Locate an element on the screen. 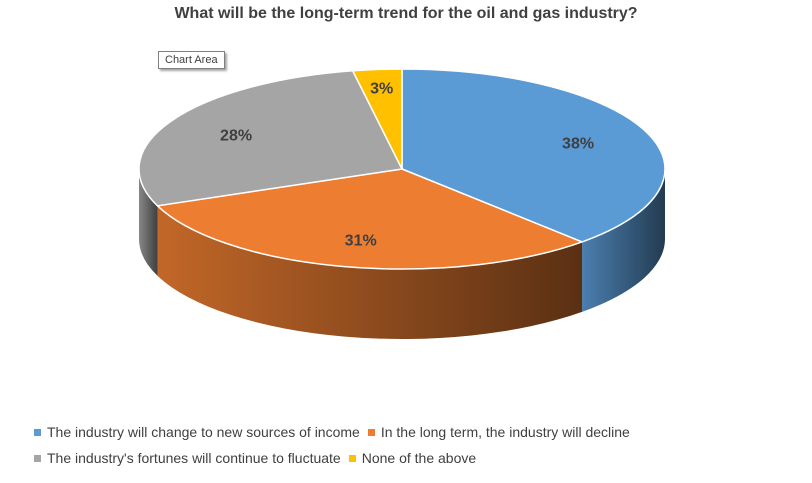 The height and width of the screenshot is (483, 812). legend-label: None of the above is located at coordinates (419, 458).